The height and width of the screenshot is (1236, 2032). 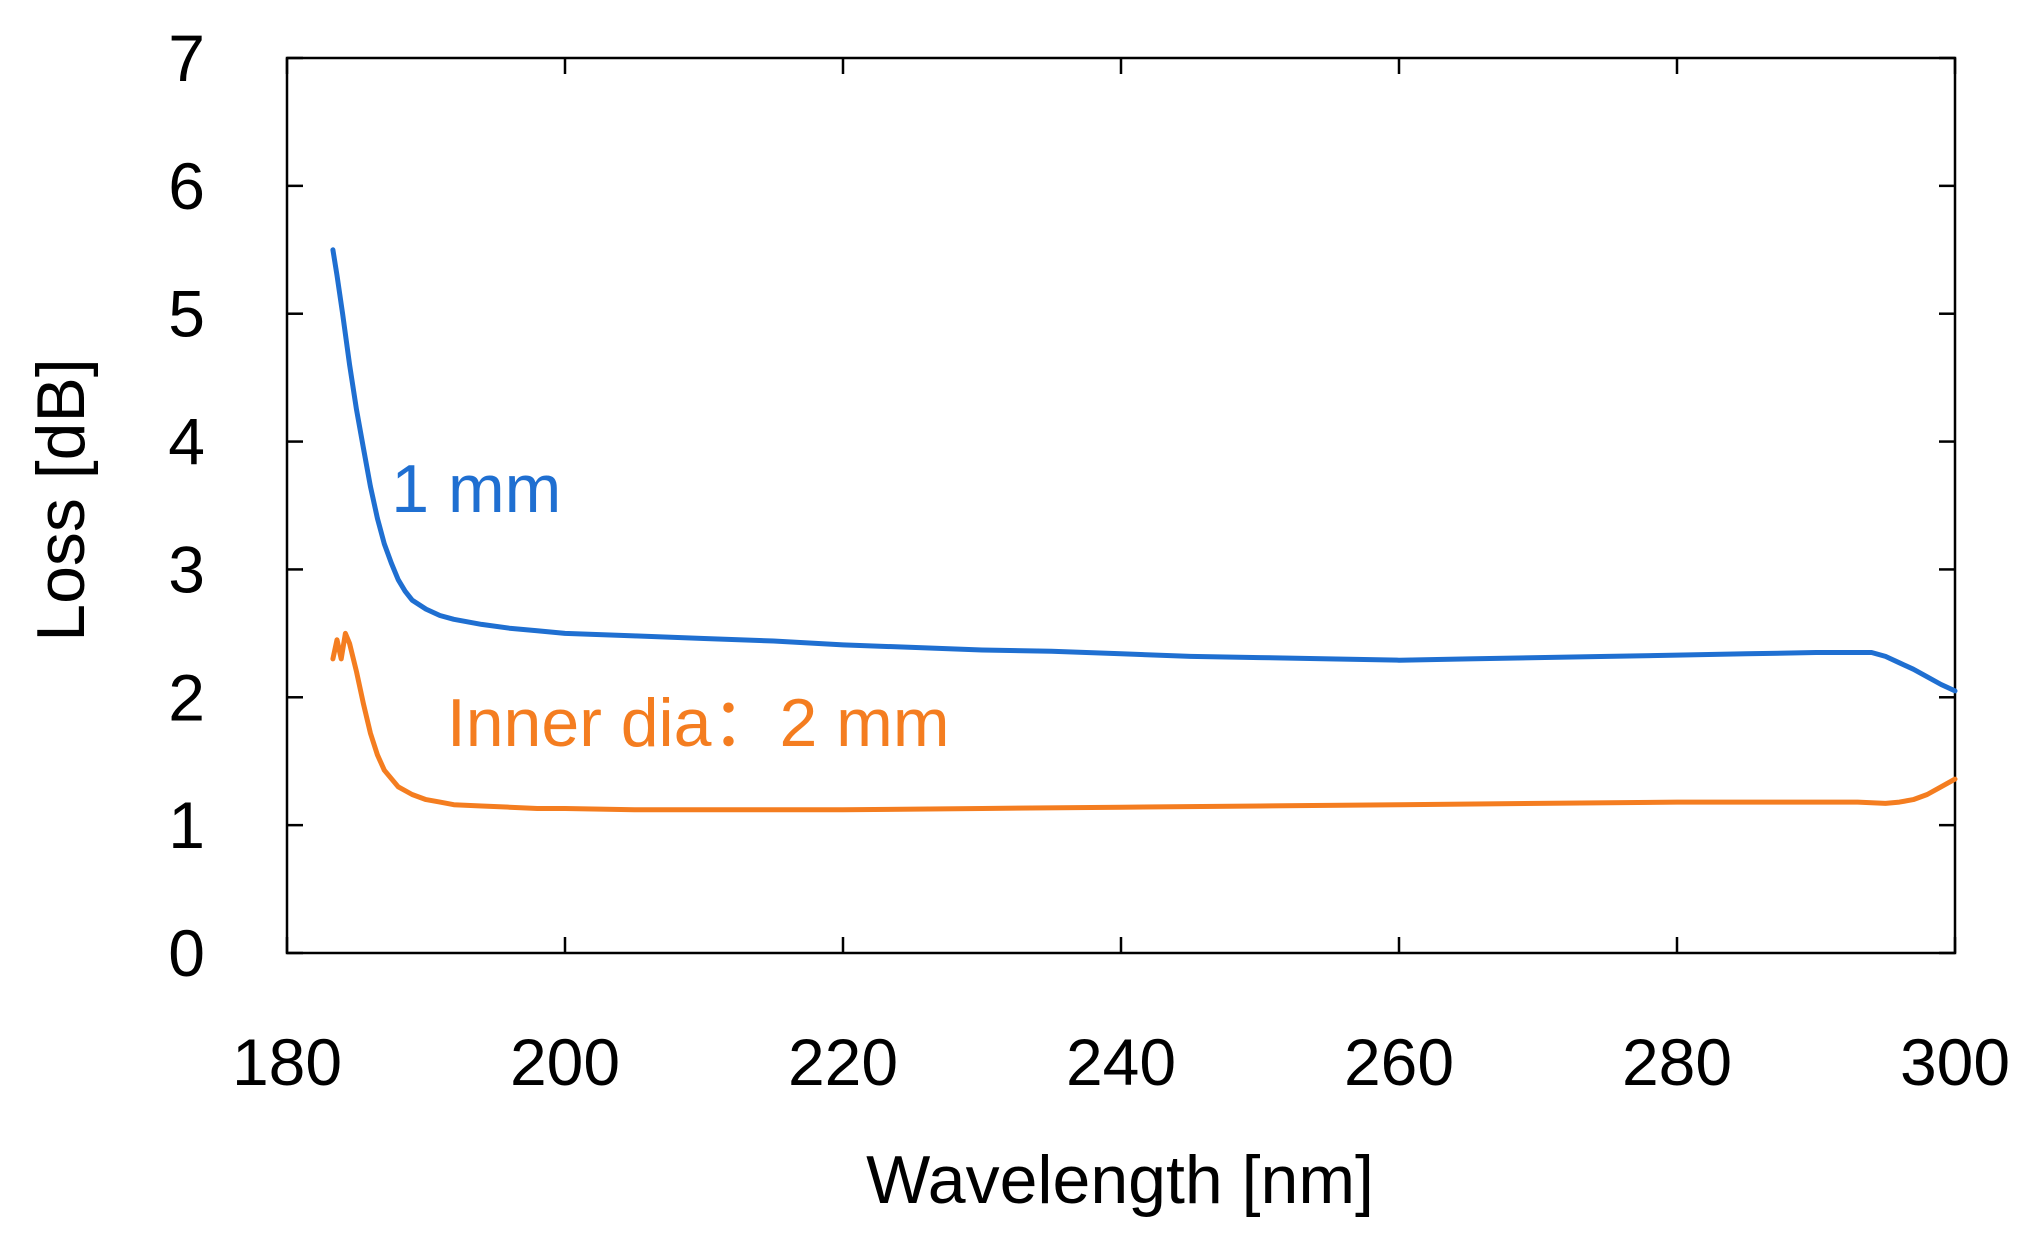 What do you see at coordinates (186, 825) in the screenshot?
I see `y-tick-label: 1` at bounding box center [186, 825].